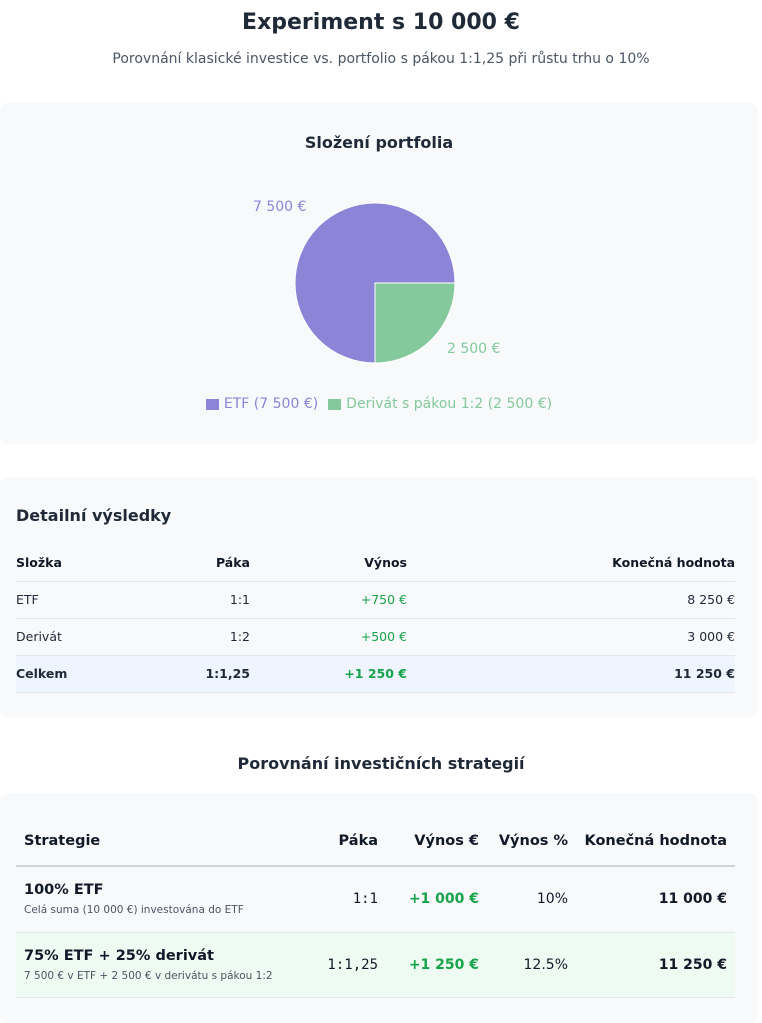 The height and width of the screenshot is (1023, 762). I want to click on detail-title: Detailní výsledky, so click(94, 515).